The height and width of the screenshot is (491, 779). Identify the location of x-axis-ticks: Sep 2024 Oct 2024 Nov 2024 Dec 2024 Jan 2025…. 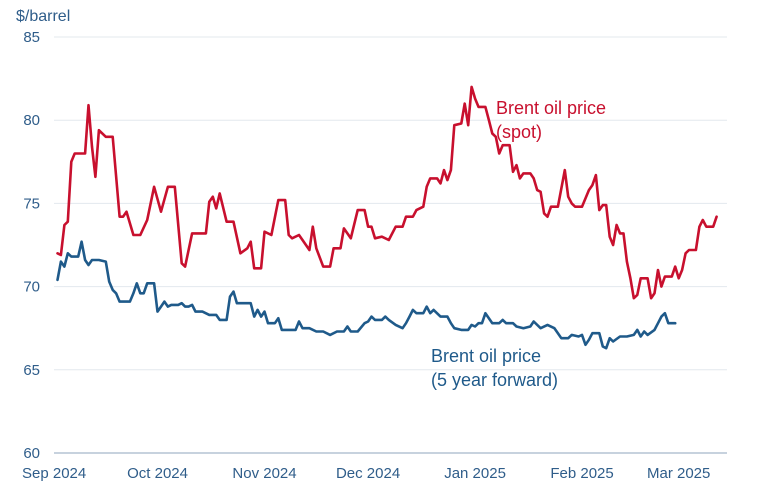
(366, 473).